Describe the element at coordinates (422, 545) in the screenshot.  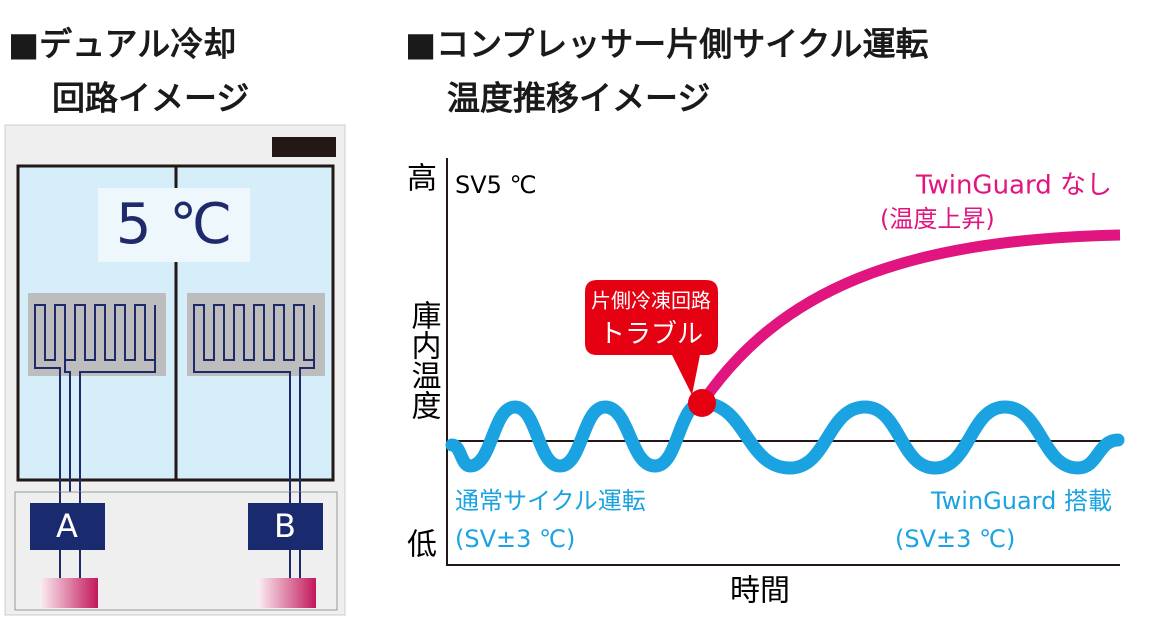
I see `y-low: 低` at that location.